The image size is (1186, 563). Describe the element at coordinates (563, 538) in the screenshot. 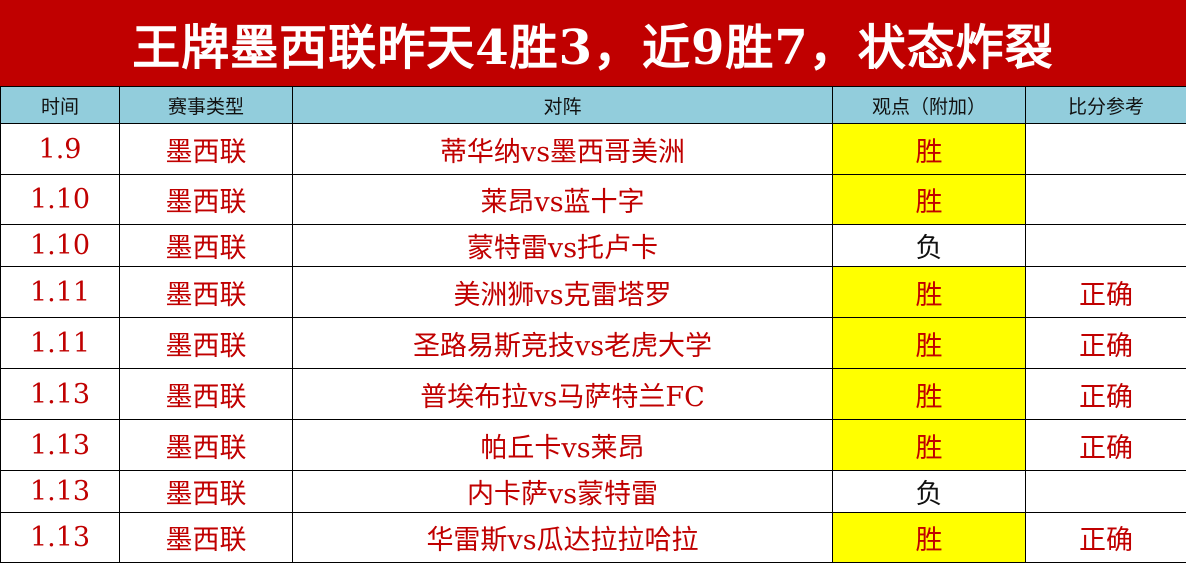

I see `match-cell: 华雷斯vs瓜达拉拉哈拉` at that location.